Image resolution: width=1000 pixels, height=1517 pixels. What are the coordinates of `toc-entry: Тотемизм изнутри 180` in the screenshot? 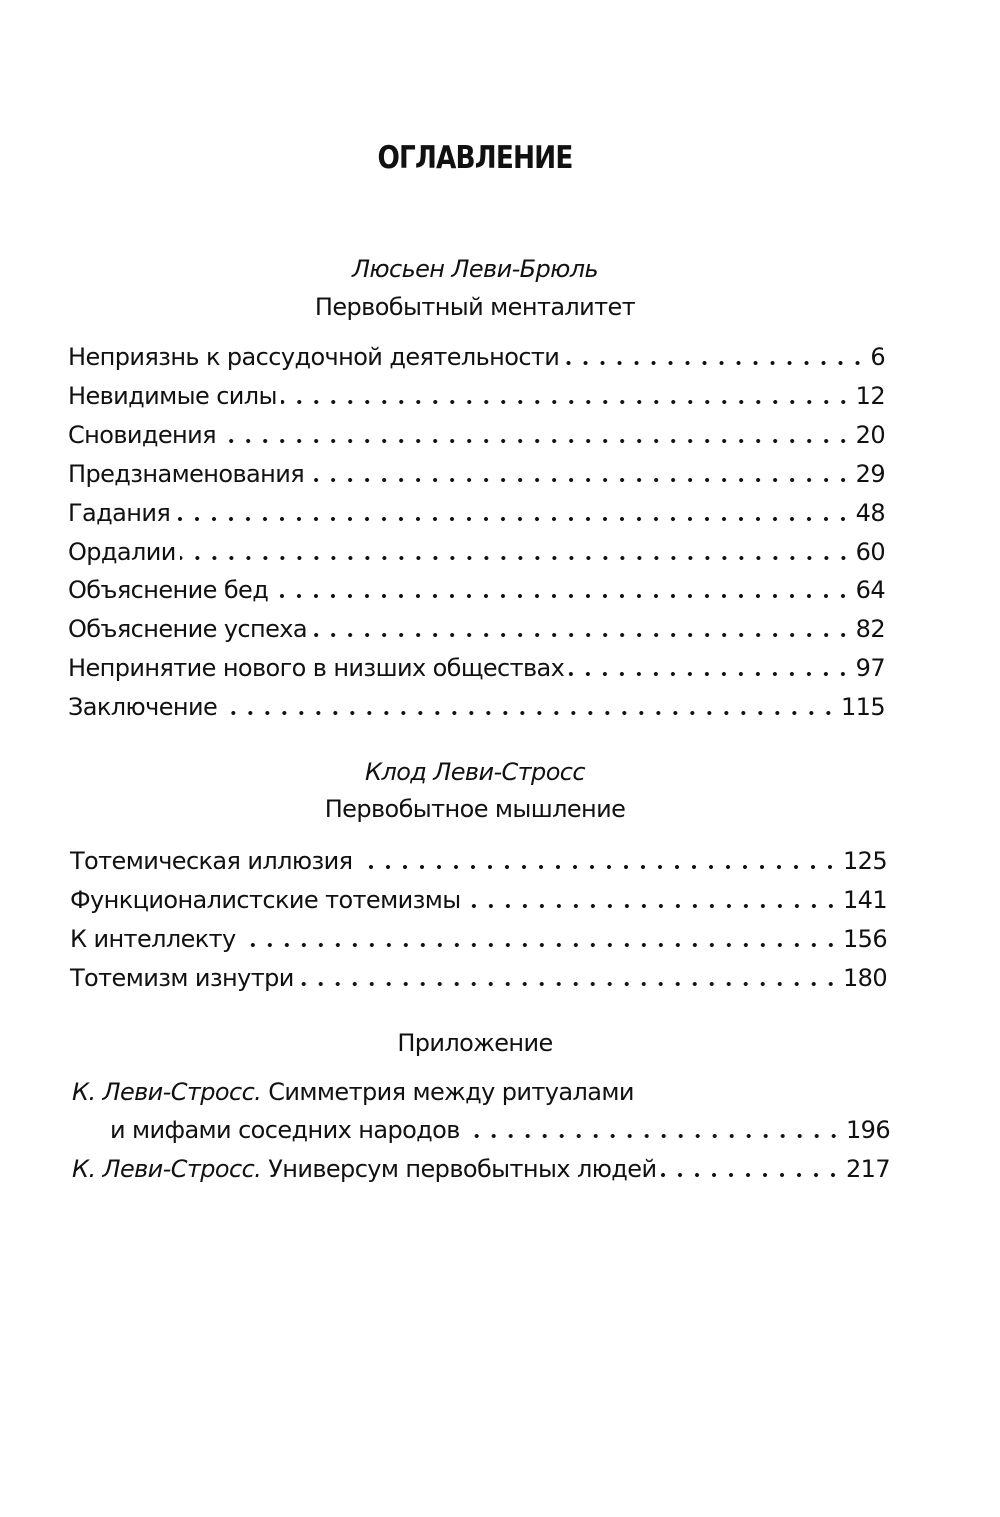 It's located at (479, 977).